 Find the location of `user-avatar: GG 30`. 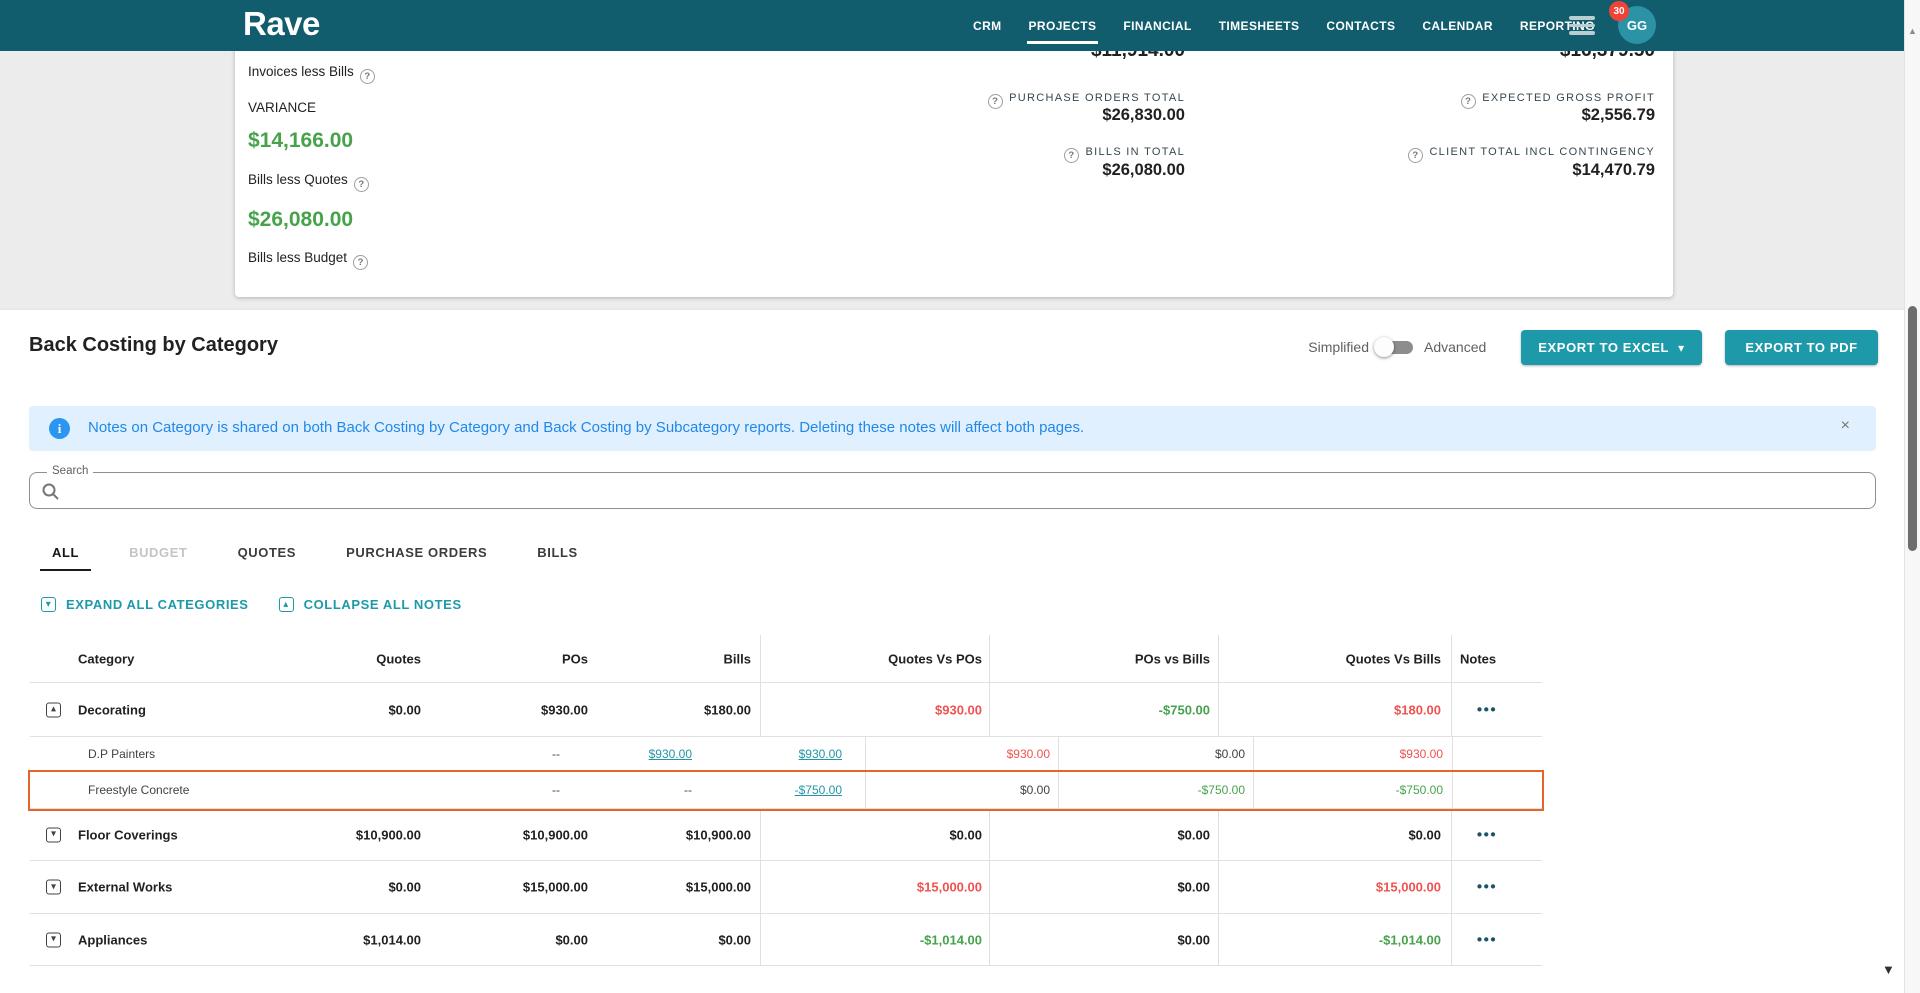

user-avatar: GG 30 is located at coordinates (1632, 22).